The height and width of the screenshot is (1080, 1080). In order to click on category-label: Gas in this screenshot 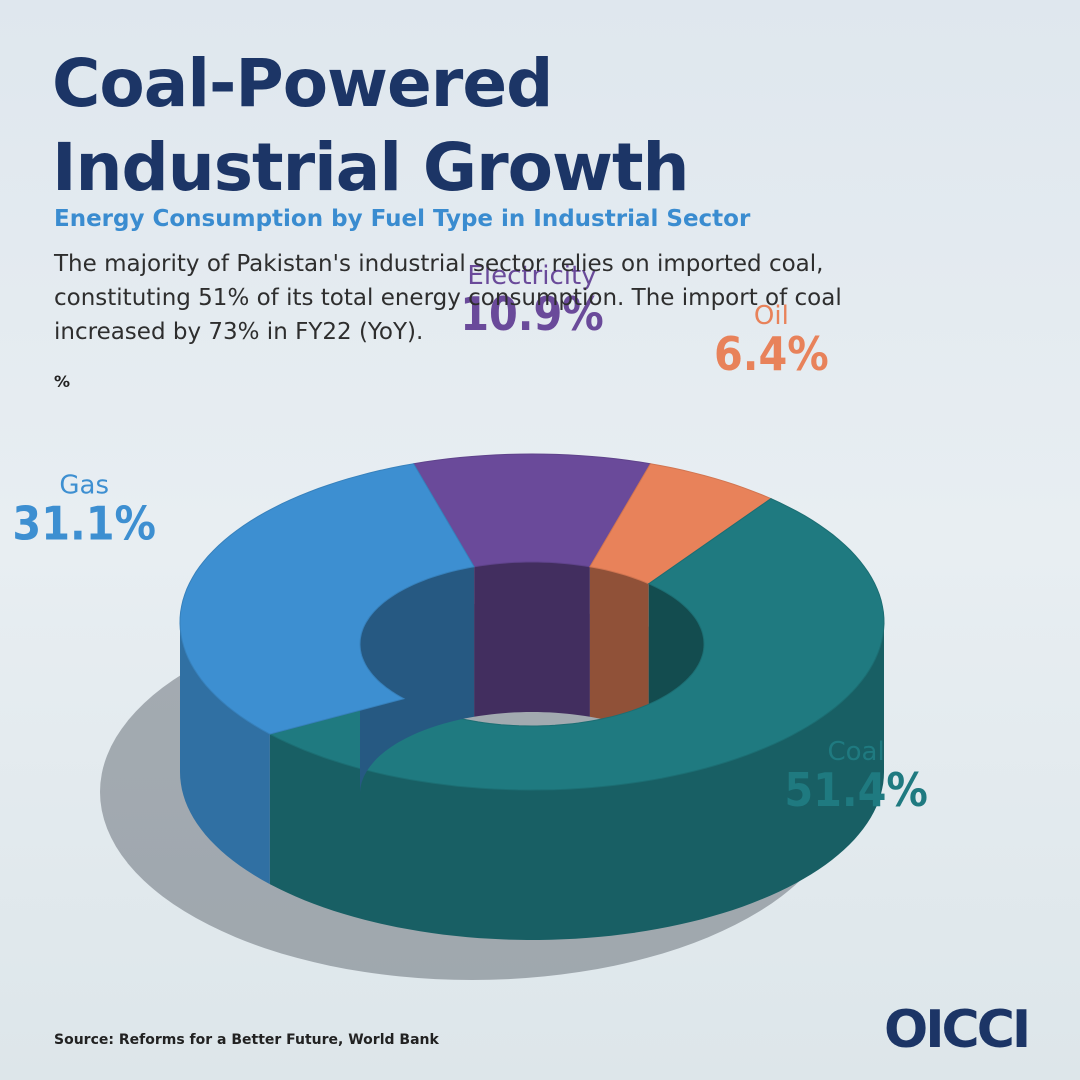, I will do `click(84, 486)`.